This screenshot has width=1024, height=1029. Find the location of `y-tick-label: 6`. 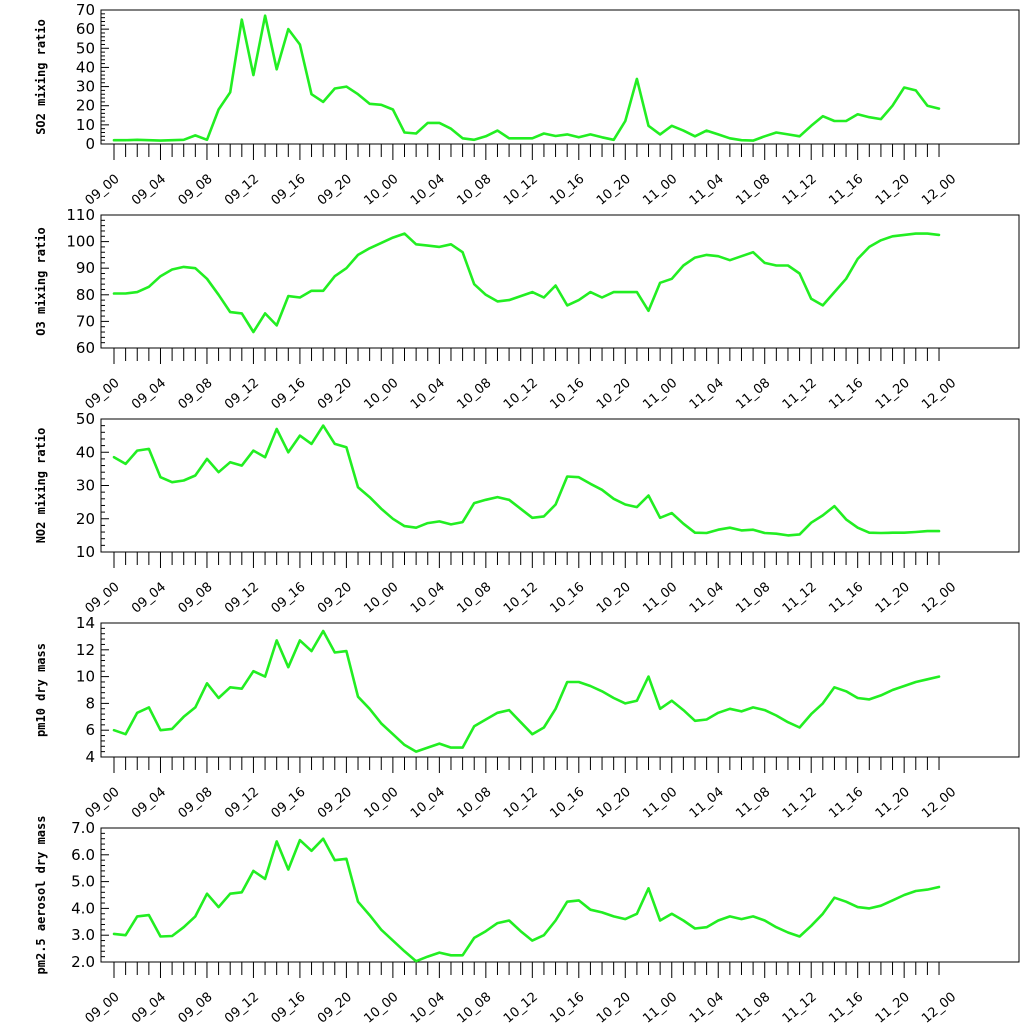

y-tick-label: 6 is located at coordinates (90, 730).